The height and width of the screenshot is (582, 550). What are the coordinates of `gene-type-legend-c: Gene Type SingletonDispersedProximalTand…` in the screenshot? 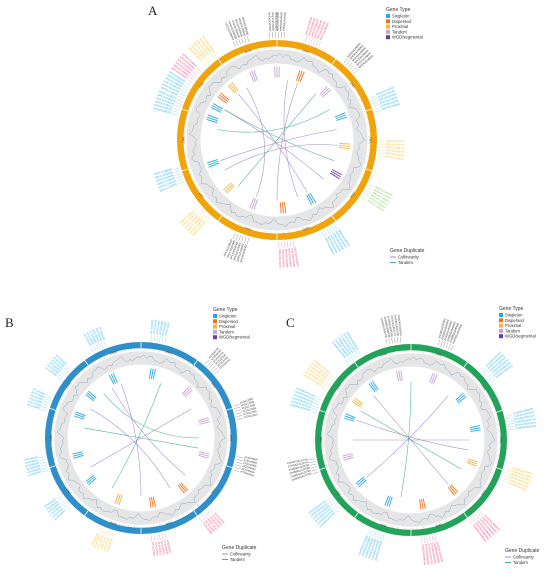 It's located at (517, 322).